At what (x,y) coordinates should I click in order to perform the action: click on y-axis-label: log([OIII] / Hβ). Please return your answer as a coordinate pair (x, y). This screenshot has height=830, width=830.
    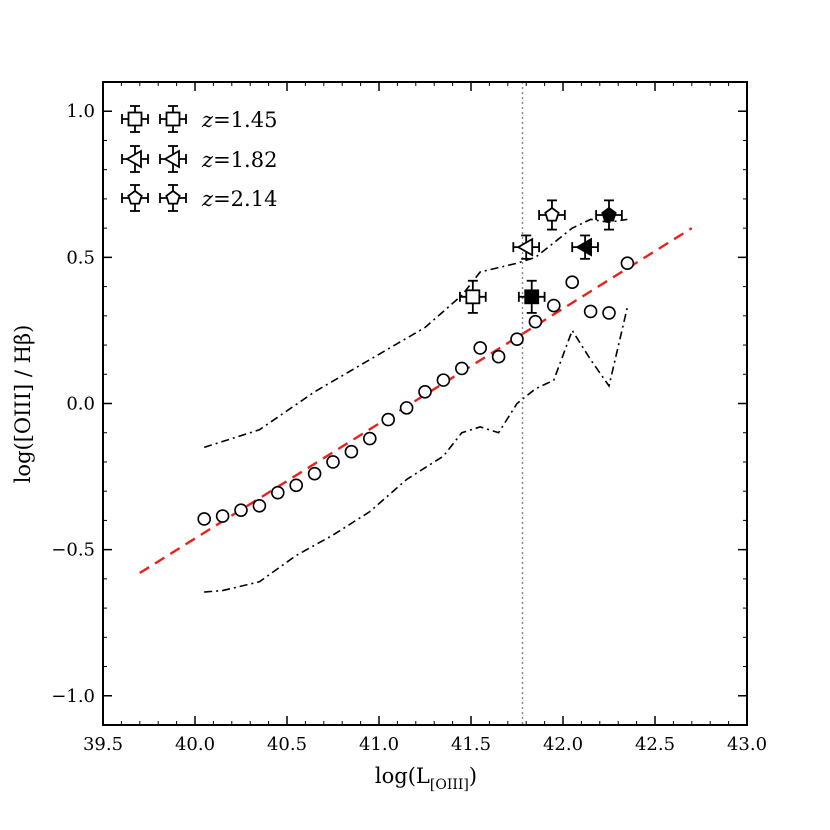
    Looking at the image, I should click on (23, 404).